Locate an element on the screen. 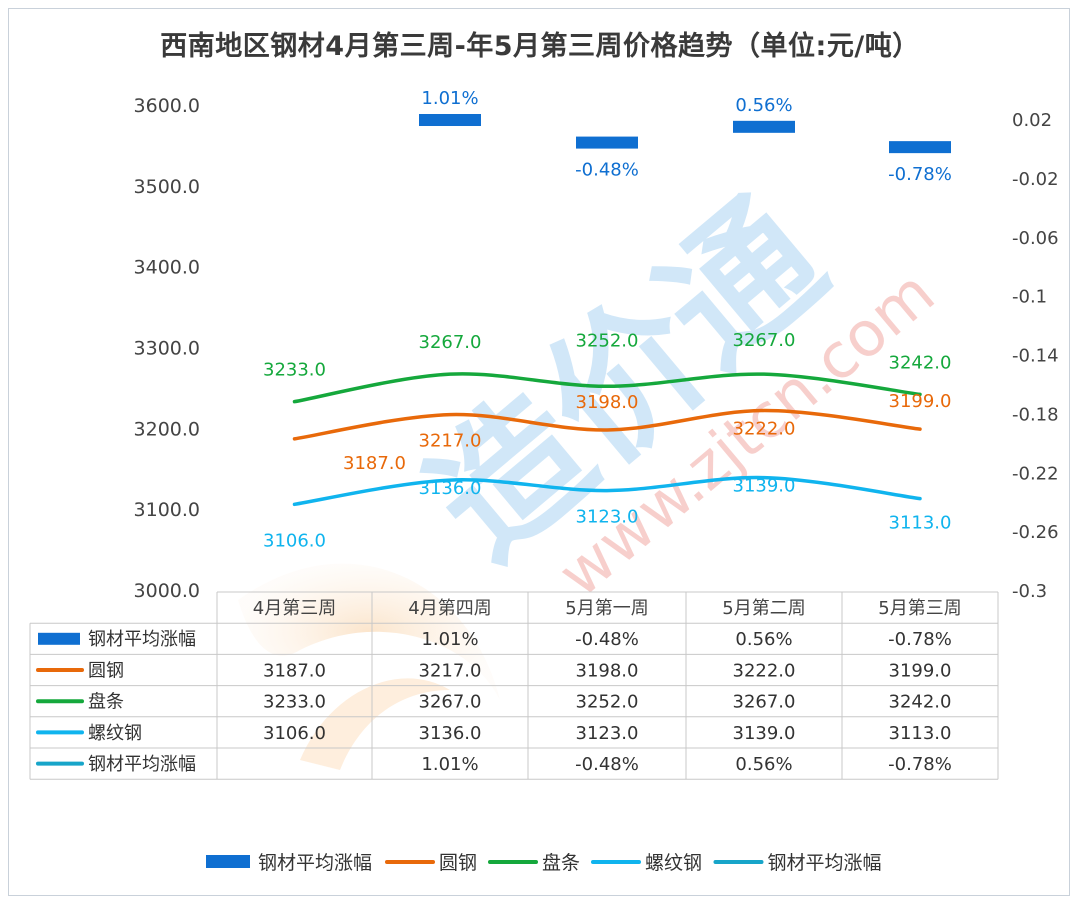  line-data-label: 3217.0 is located at coordinates (450, 441).